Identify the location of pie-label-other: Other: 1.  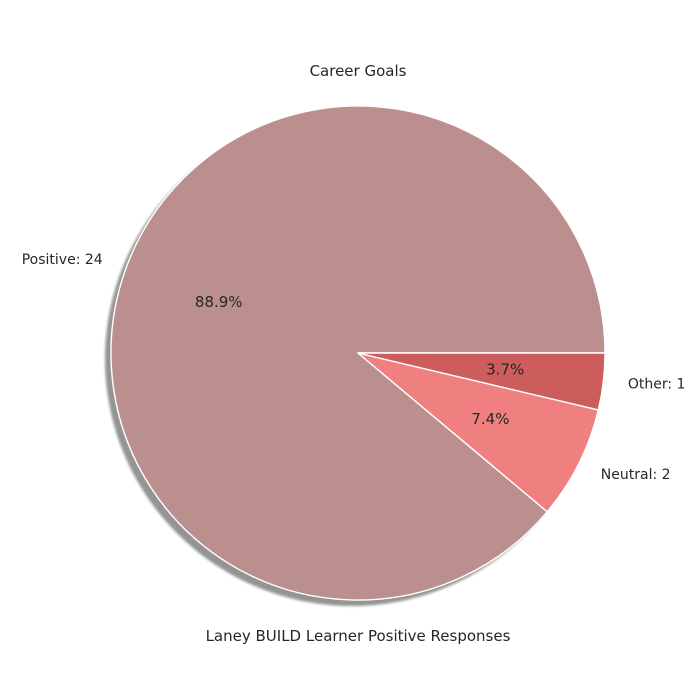
(657, 385).